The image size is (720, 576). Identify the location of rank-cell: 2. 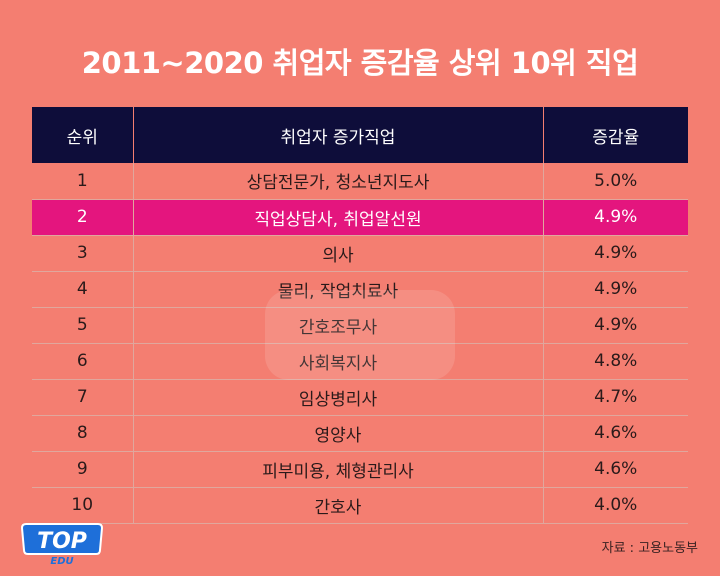
(82, 217).